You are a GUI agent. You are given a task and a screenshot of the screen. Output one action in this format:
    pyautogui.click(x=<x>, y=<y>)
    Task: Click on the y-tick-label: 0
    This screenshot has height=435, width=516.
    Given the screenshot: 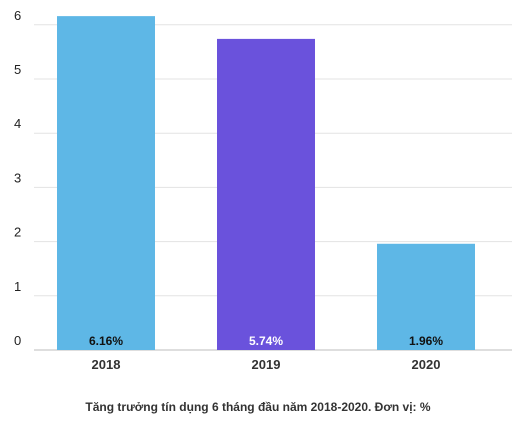 What is the action you would take?
    pyautogui.click(x=17, y=340)
    